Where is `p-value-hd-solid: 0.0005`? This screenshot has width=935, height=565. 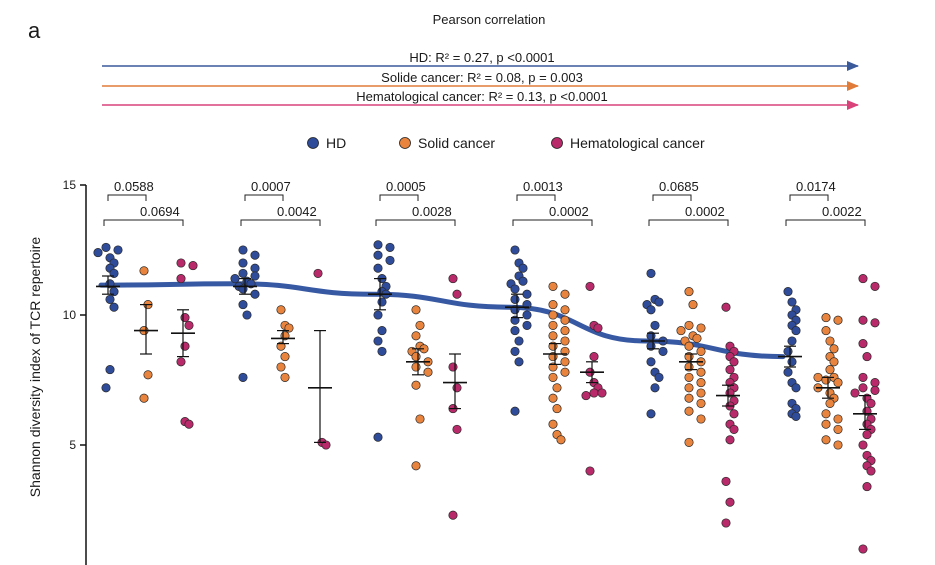 p-value-hd-solid: 0.0005 is located at coordinates (406, 186).